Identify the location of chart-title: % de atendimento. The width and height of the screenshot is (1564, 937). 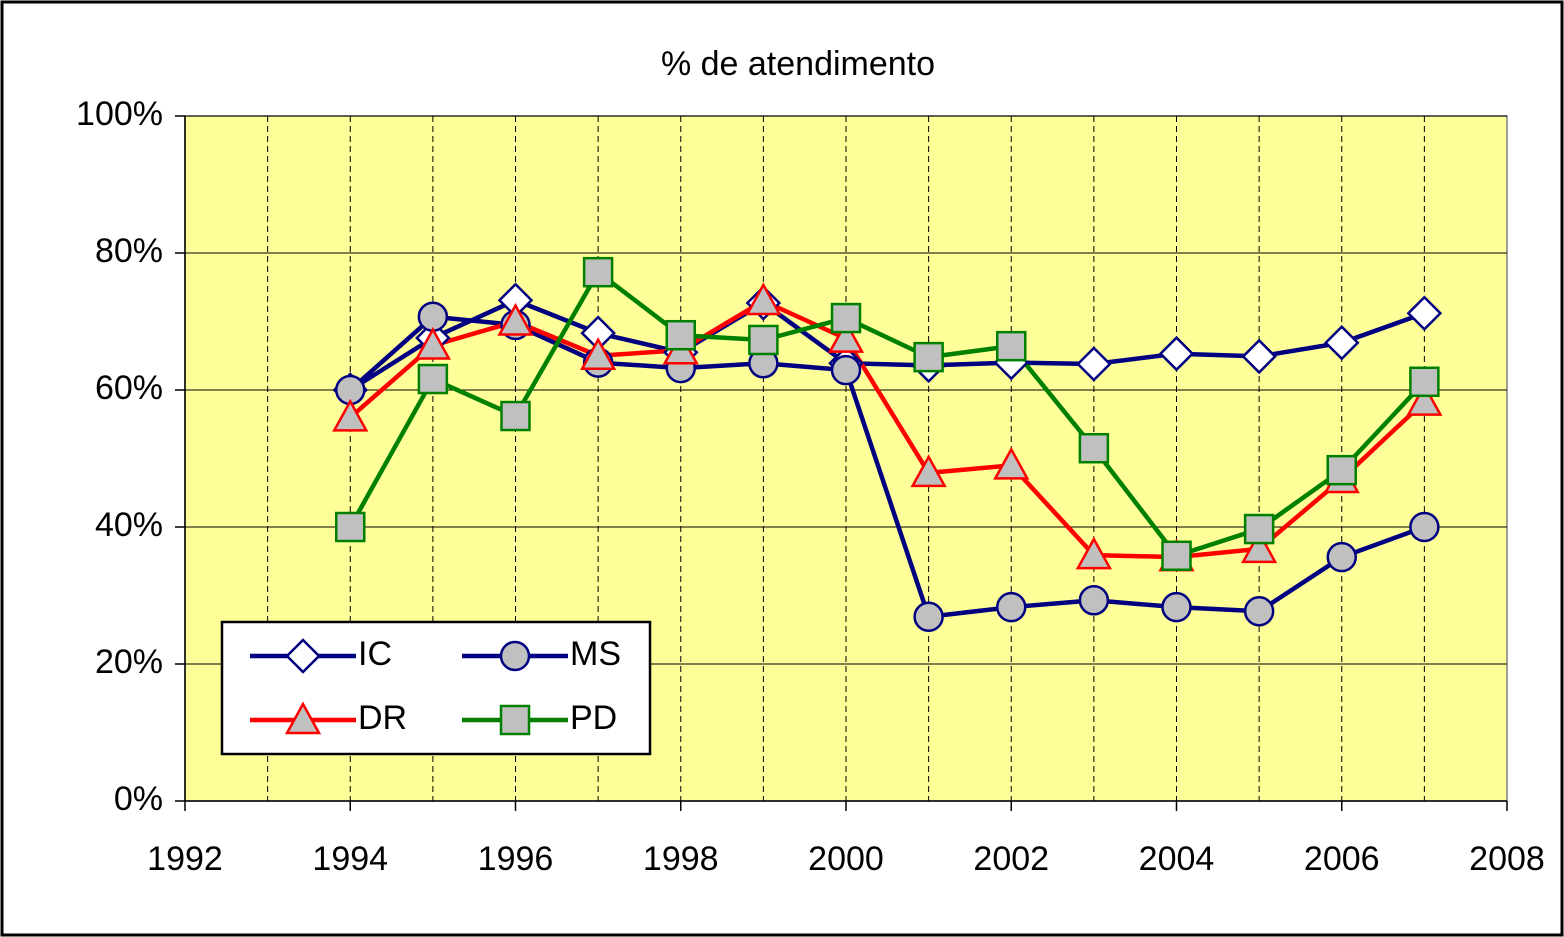
(798, 64).